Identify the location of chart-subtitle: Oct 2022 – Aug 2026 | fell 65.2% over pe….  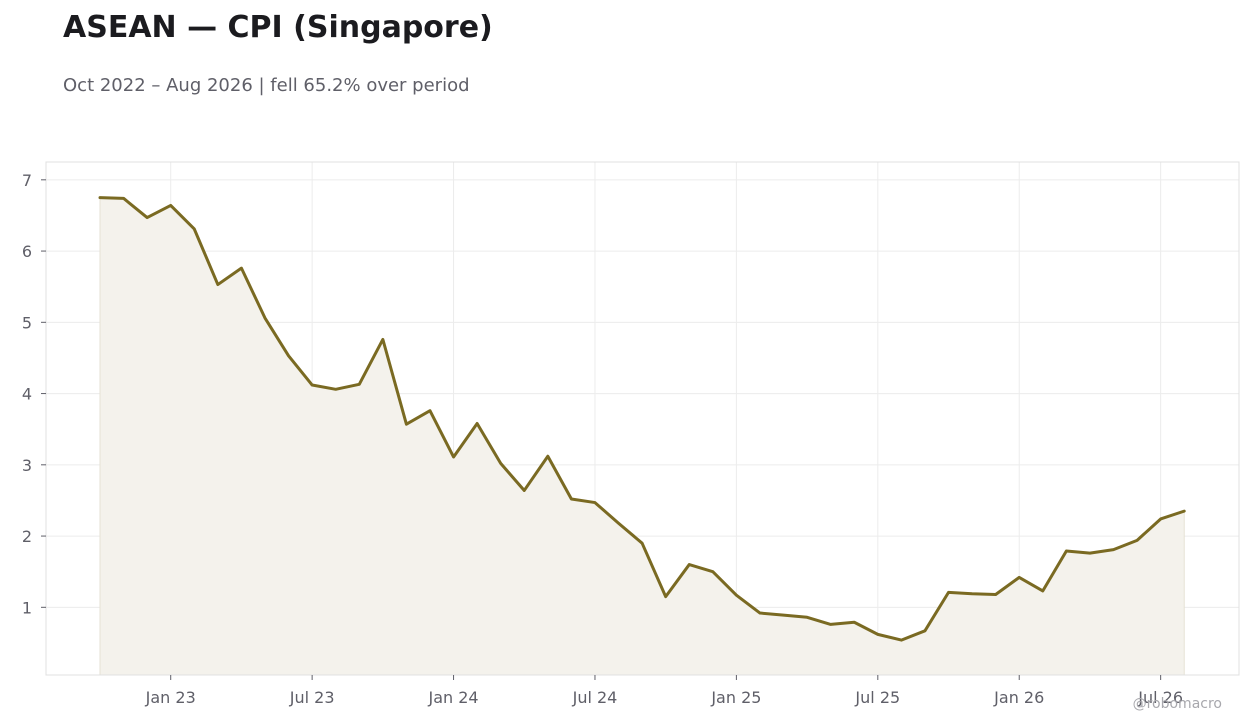
(266, 85).